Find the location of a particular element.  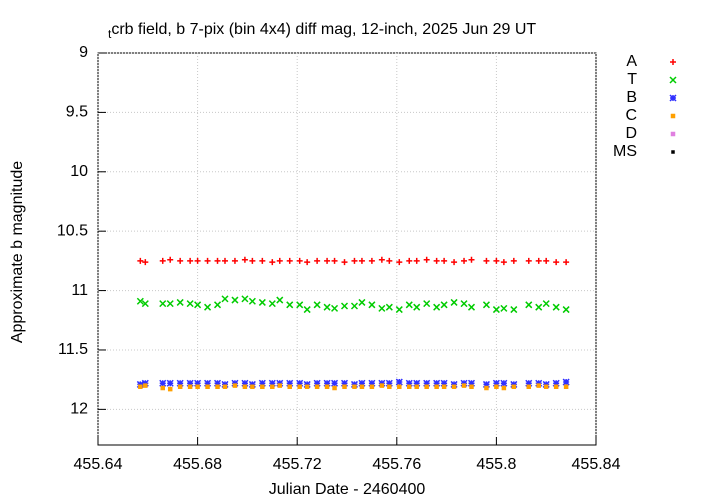

y-axis-label: Approximate b magnitude is located at coordinates (17, 252).